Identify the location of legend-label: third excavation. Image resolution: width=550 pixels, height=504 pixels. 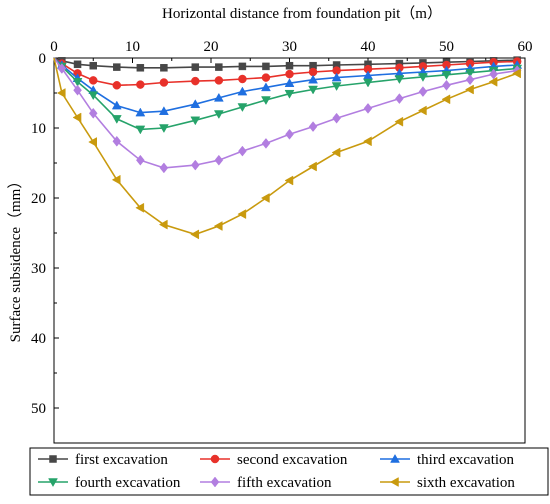
(466, 460).